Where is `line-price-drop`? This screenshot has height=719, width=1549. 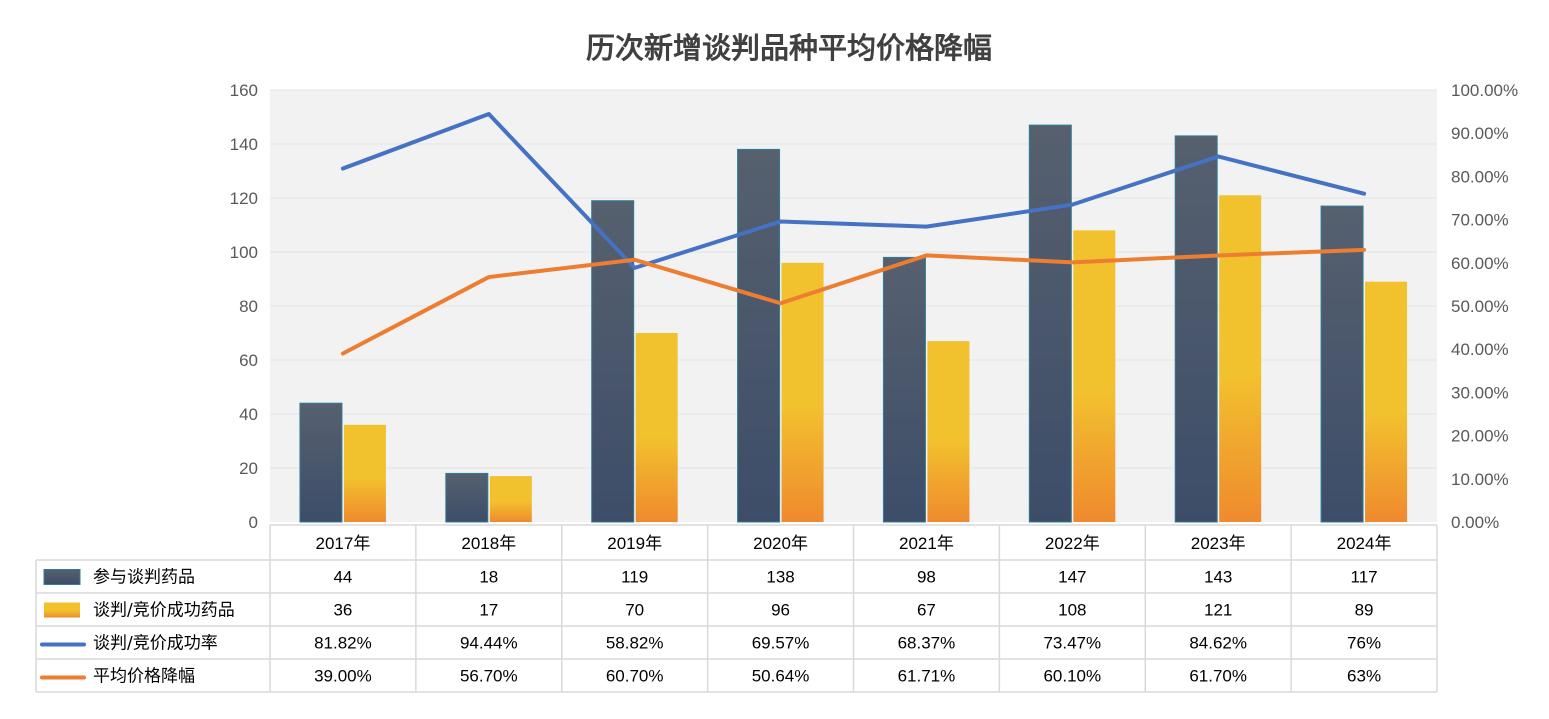 line-price-drop is located at coordinates (853, 301).